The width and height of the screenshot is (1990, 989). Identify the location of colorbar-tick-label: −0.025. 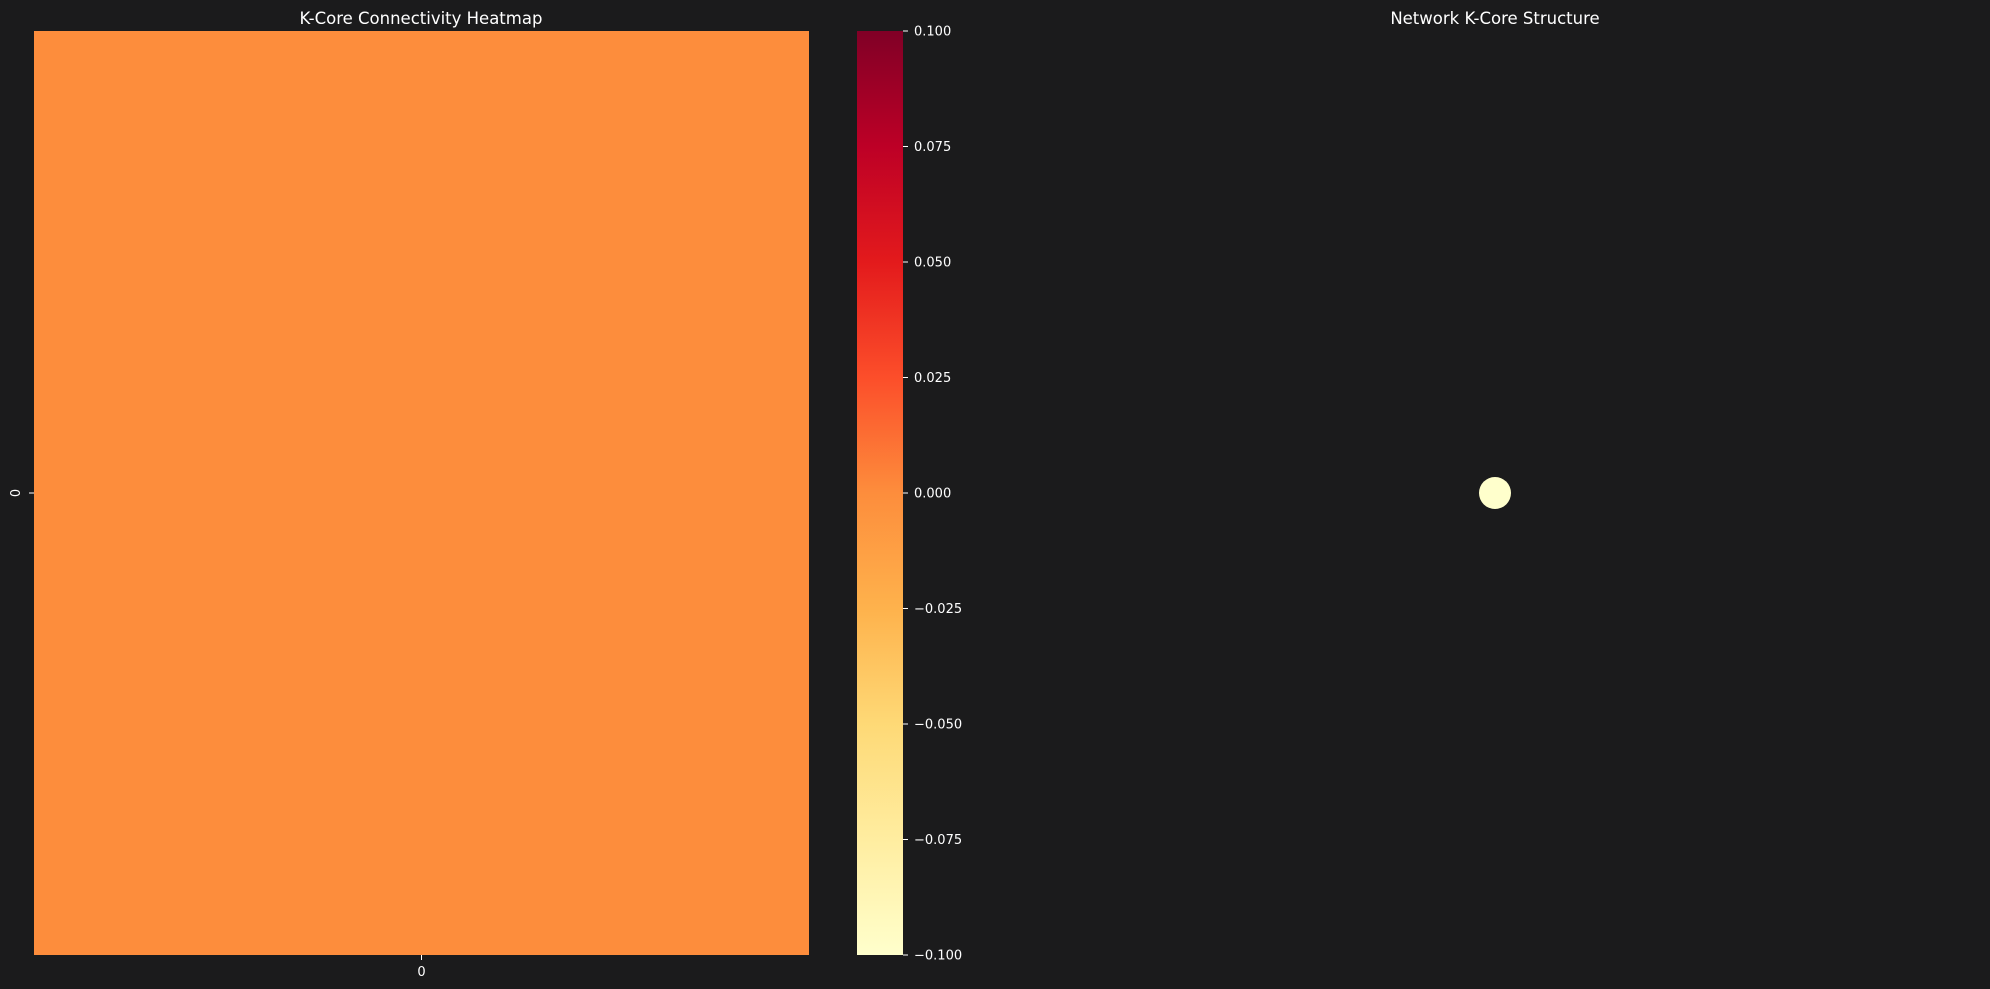
(938, 609).